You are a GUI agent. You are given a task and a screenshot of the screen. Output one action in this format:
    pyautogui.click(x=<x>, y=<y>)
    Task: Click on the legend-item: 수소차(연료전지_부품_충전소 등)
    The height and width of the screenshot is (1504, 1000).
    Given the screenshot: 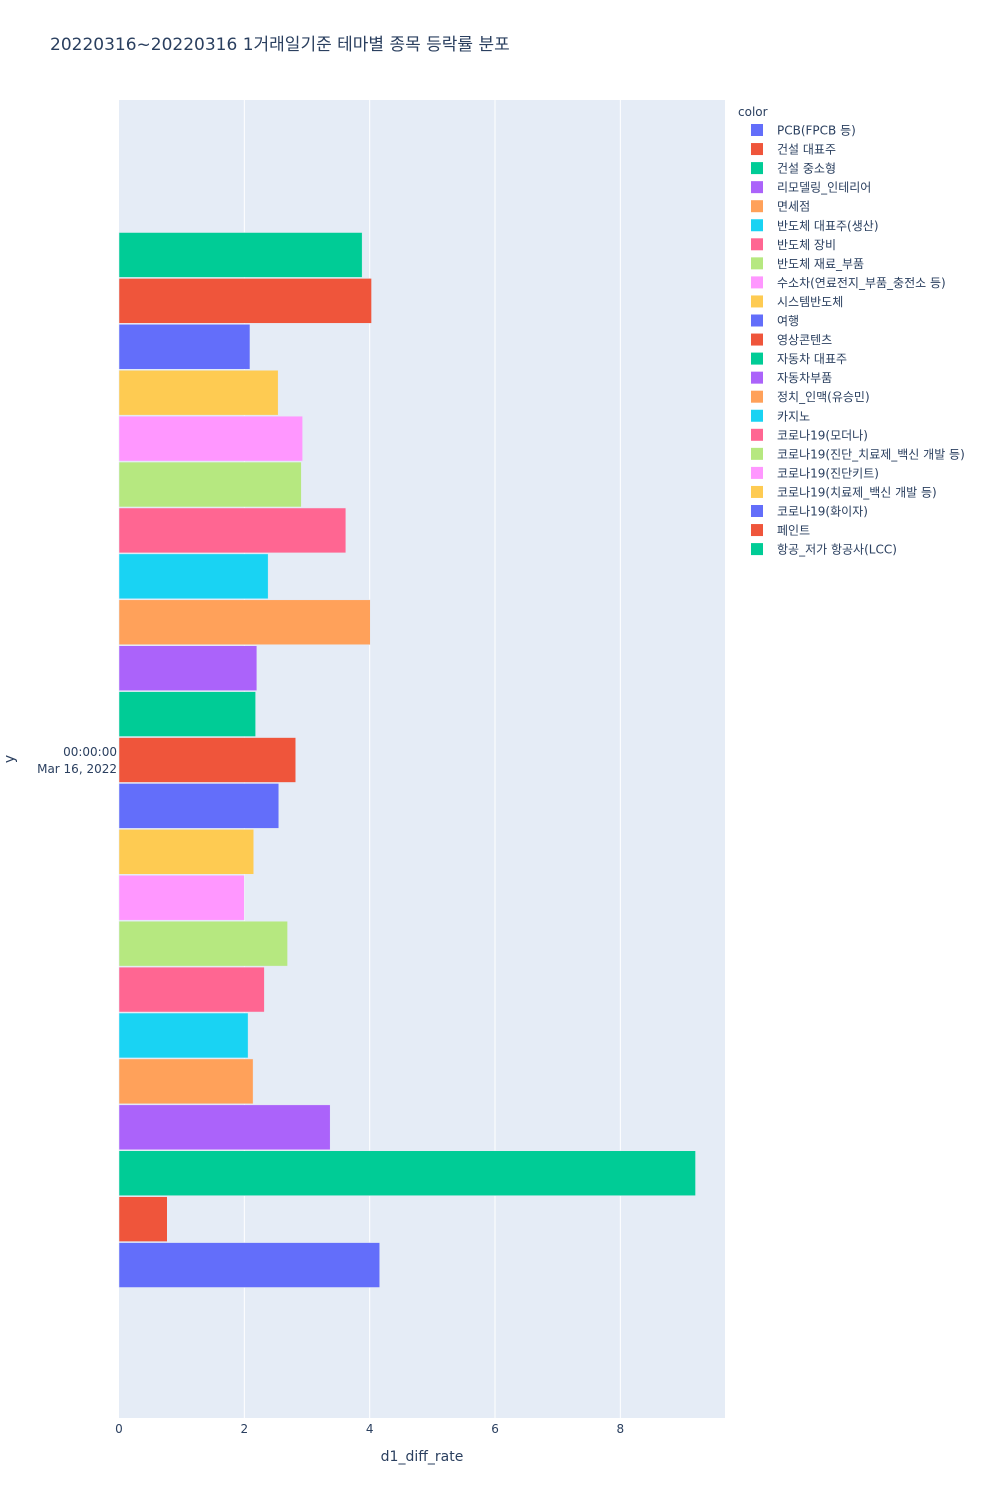 What is the action you would take?
    pyautogui.click(x=848, y=283)
    